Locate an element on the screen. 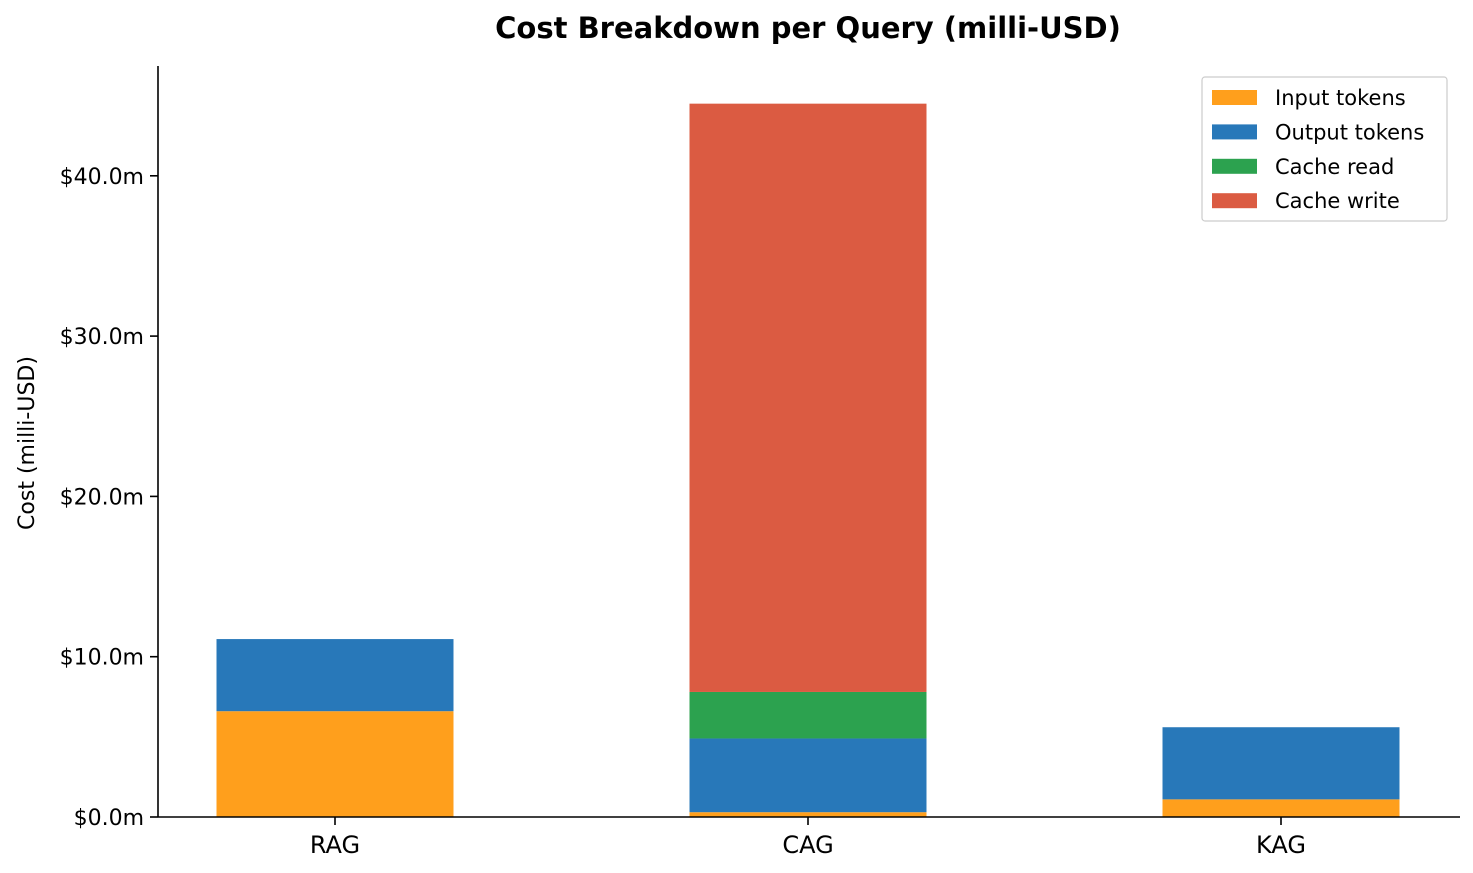 The height and width of the screenshot is (873, 1473). y-axis-label: Cost (milli-USD) is located at coordinates (27, 443).